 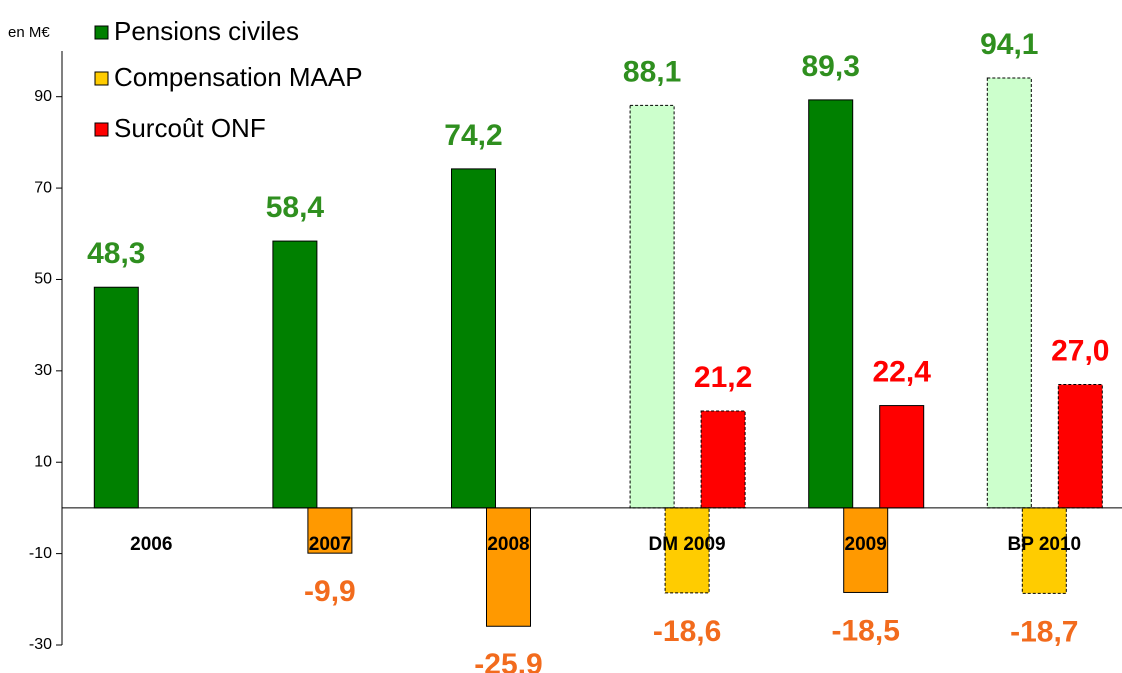 What do you see at coordinates (1044, 544) in the screenshot?
I see `x-tick-label: BP 2010` at bounding box center [1044, 544].